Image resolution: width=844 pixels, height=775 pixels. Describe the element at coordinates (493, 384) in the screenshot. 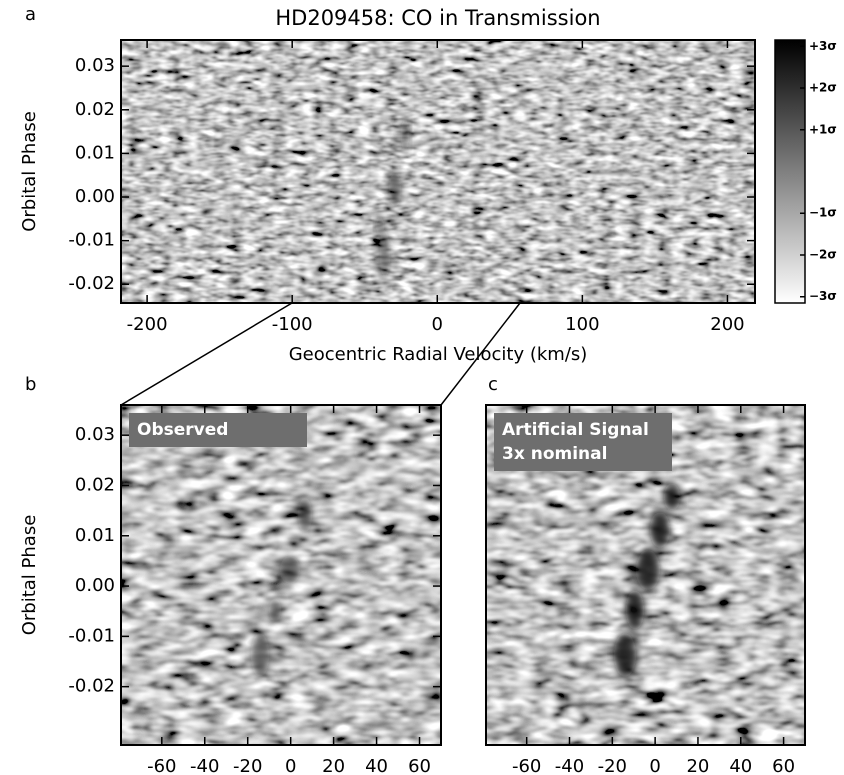

I see `panel-label: c` at that location.